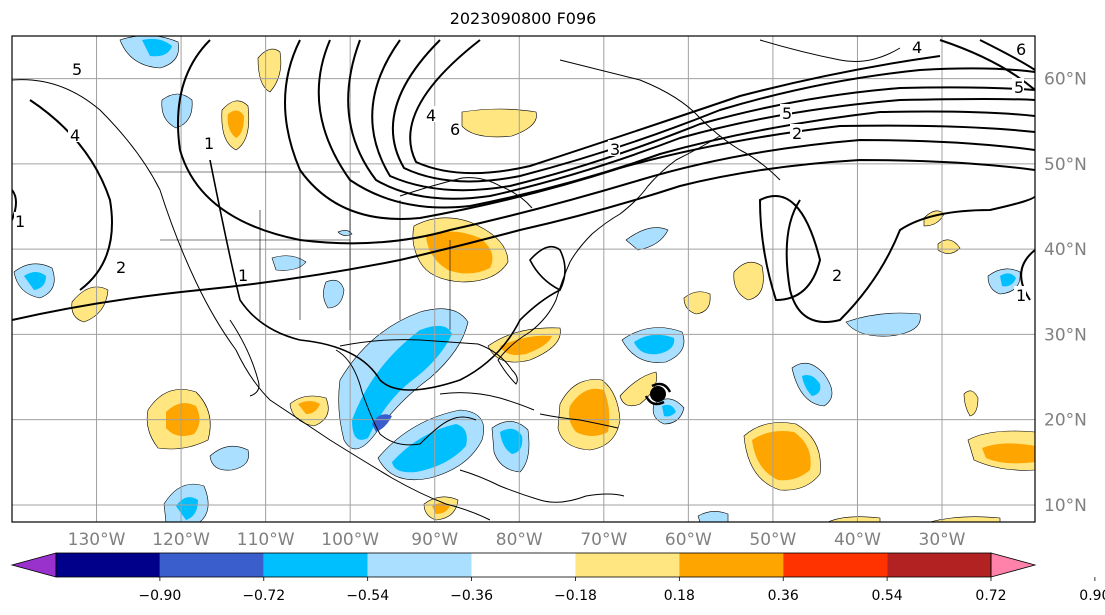  I want to click on map-title: 2023090800 F096, so click(523, 18).